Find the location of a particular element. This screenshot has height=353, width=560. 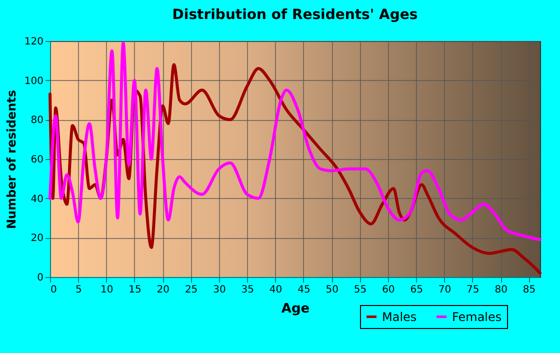

x-tick-label: 35 is located at coordinates (247, 290).